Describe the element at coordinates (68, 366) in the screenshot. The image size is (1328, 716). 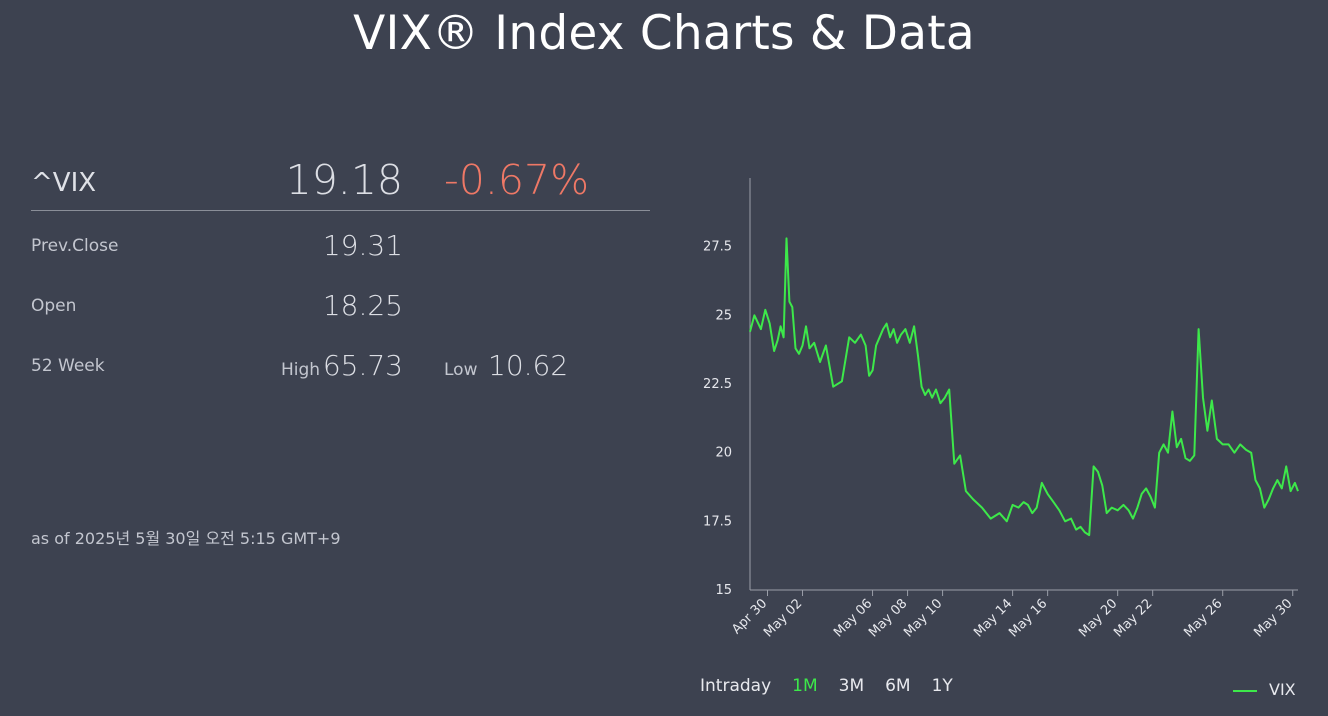
I see `week52-label: 52 Week` at that location.